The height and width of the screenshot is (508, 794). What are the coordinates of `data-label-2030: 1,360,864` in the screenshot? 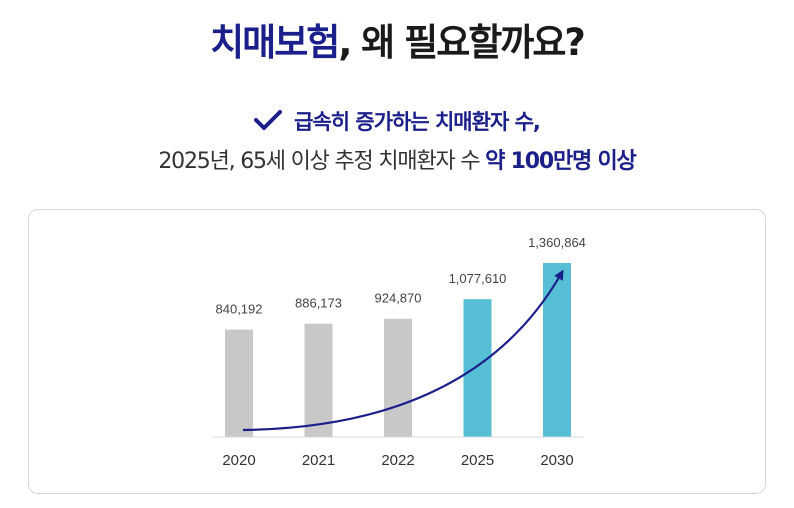 It's located at (557, 242).